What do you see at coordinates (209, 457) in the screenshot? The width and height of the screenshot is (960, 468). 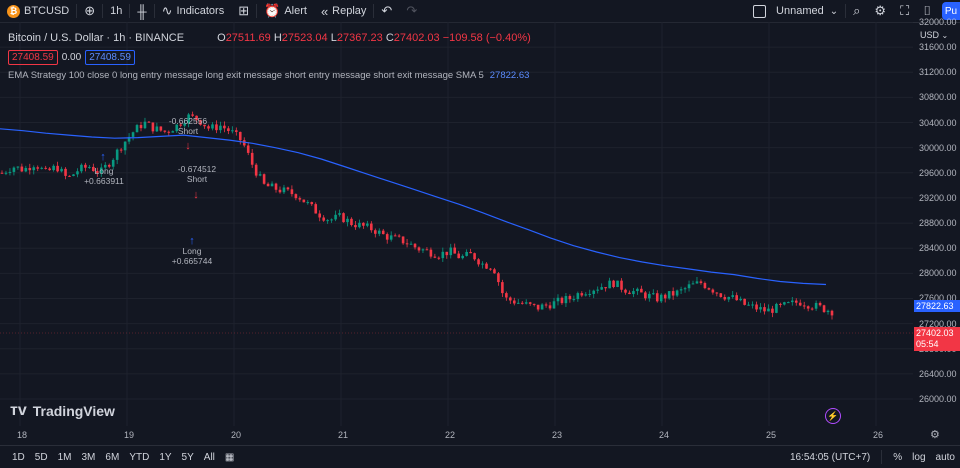 I see `range-button-all: All` at bounding box center [209, 457].